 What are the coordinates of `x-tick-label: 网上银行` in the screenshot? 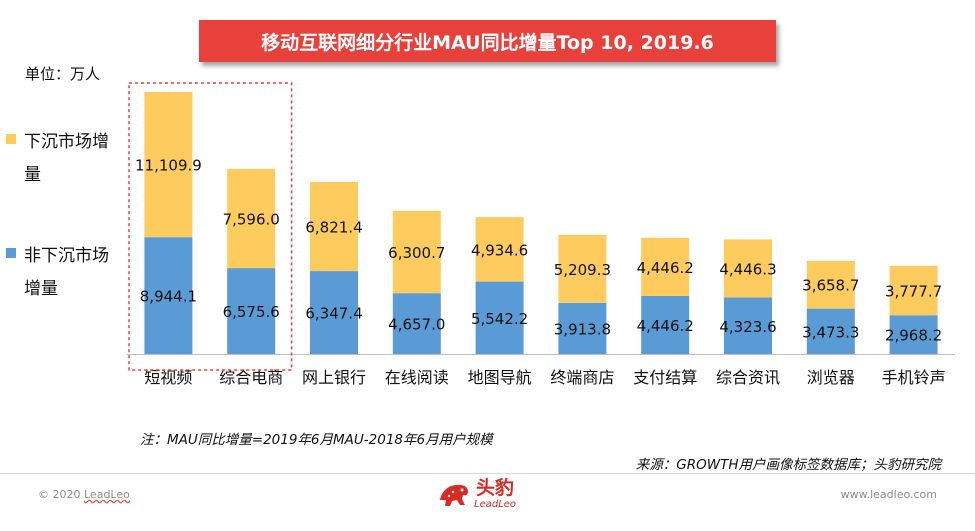 It's located at (334, 377).